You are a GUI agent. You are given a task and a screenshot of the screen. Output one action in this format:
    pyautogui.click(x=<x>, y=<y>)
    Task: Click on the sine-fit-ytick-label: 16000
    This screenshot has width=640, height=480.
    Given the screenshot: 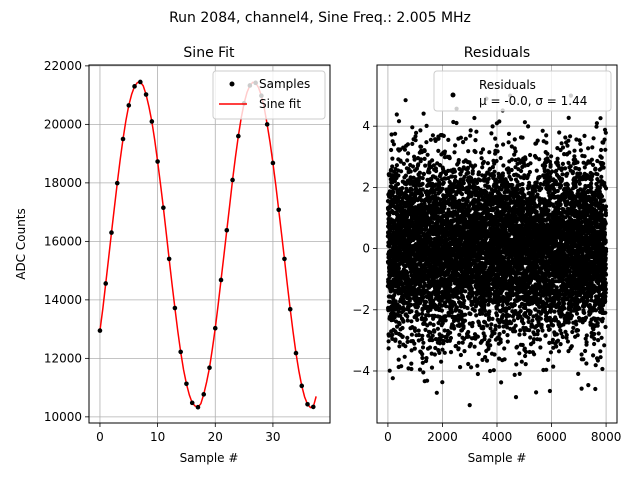 What is the action you would take?
    pyautogui.click(x=63, y=241)
    